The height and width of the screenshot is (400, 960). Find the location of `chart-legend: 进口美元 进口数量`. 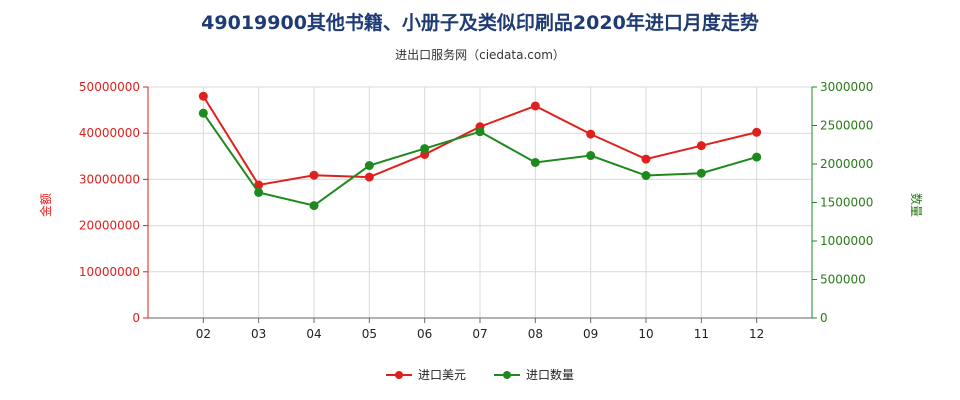

chart-legend: 进口美元 进口数量 is located at coordinates (480, 374).